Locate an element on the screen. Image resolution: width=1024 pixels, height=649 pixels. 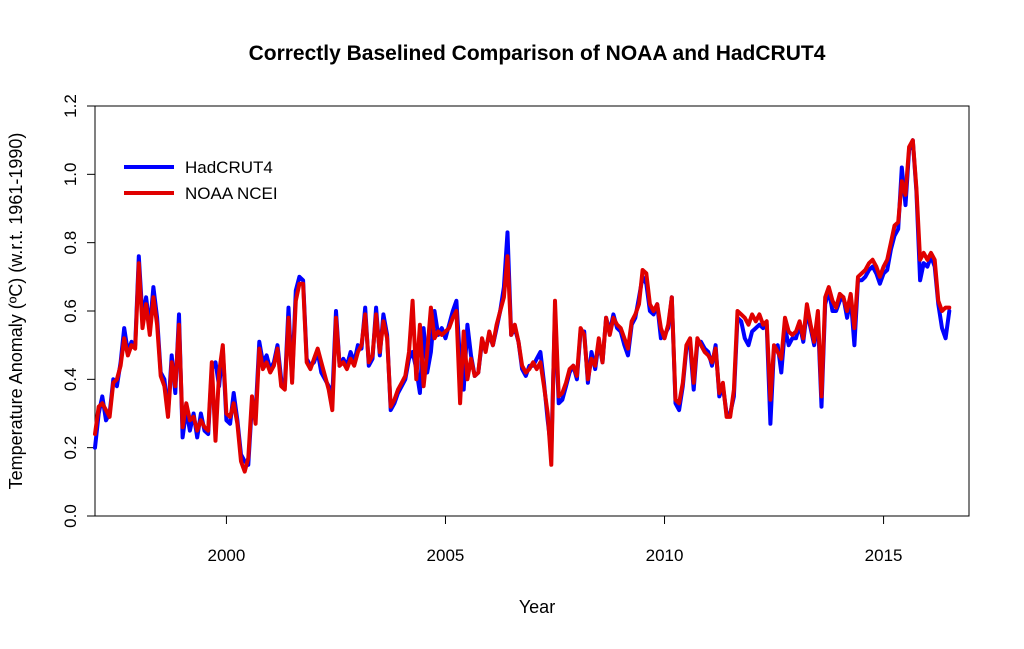
x-tick-label: 2015 is located at coordinates (884, 555).